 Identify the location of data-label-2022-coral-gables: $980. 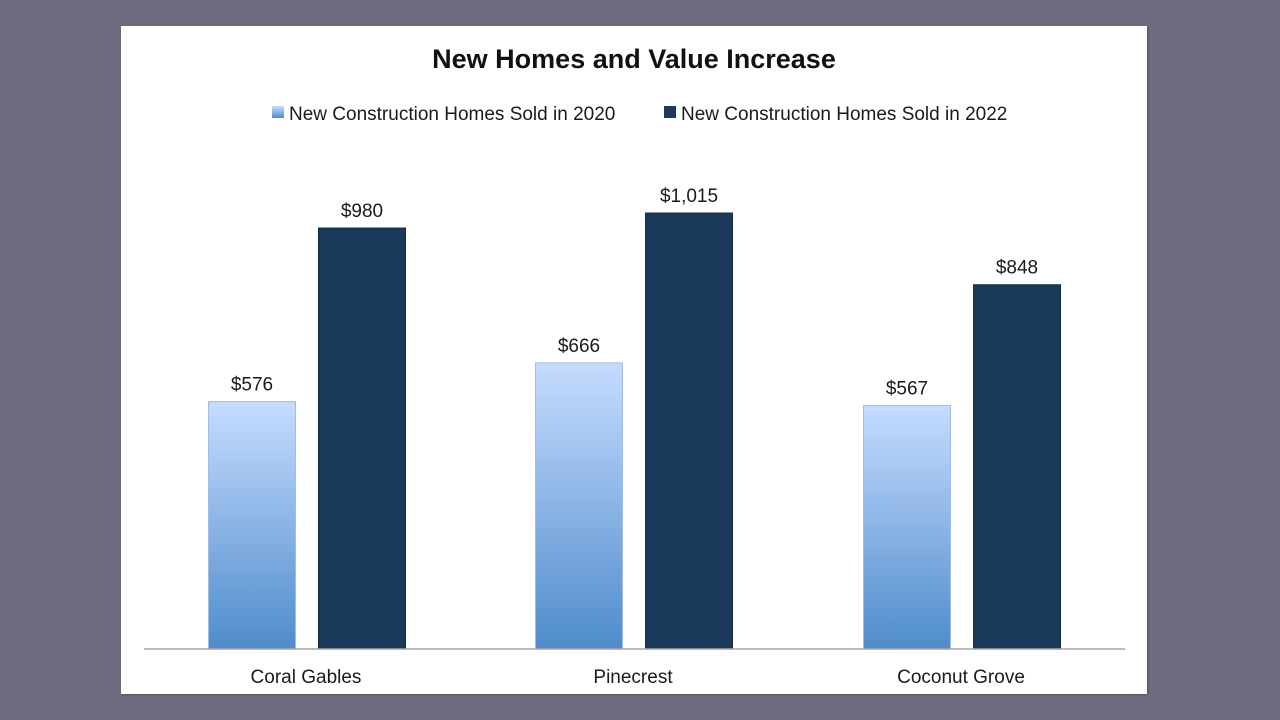
(362, 211).